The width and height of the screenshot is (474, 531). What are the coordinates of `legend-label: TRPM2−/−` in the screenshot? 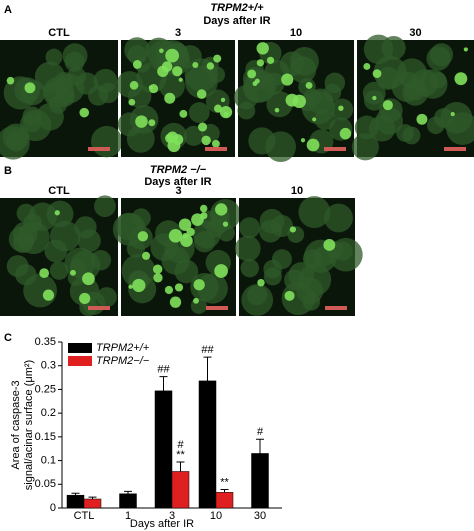 It's located at (123, 361).